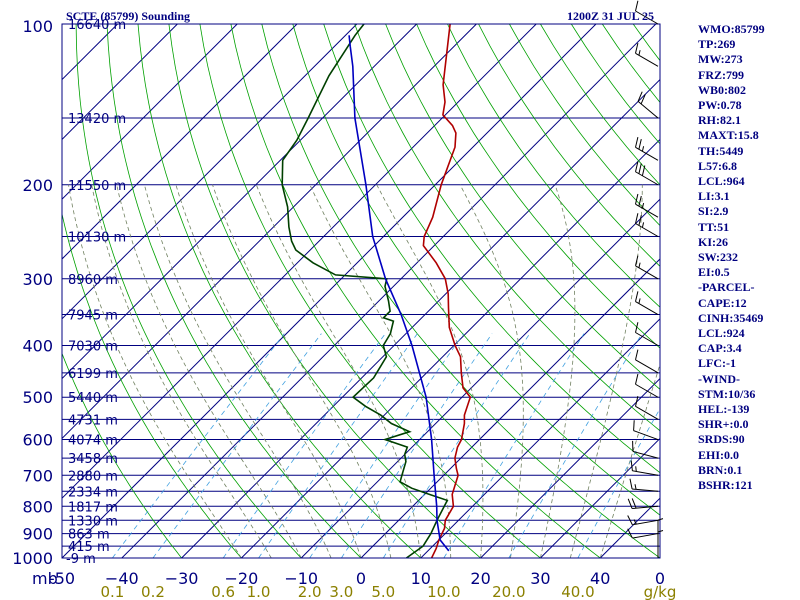  I want to click on temperature-profile, so click(447, 291).